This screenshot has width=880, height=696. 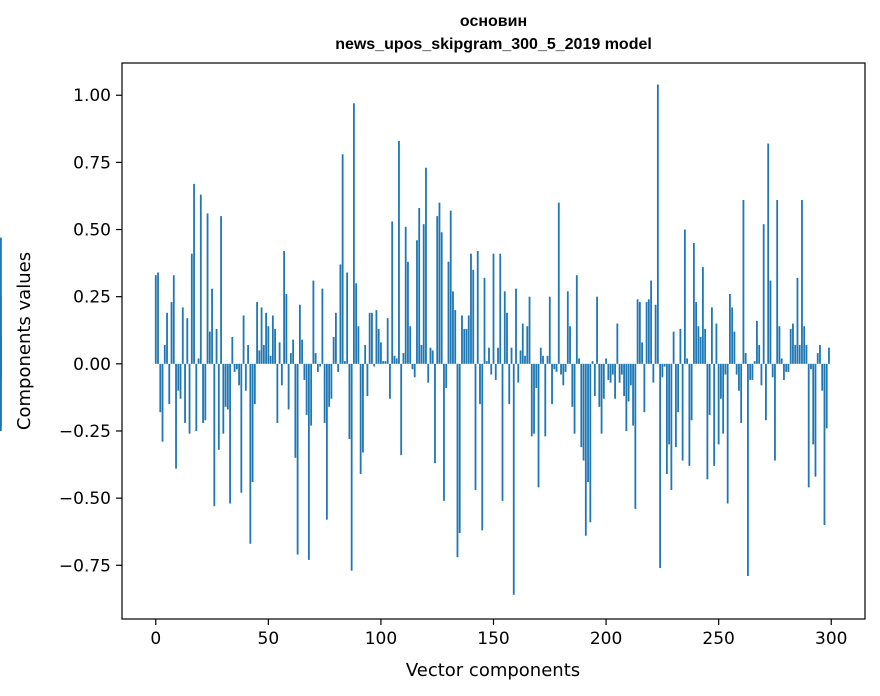 I want to click on chart-title: основин, so click(x=493, y=21).